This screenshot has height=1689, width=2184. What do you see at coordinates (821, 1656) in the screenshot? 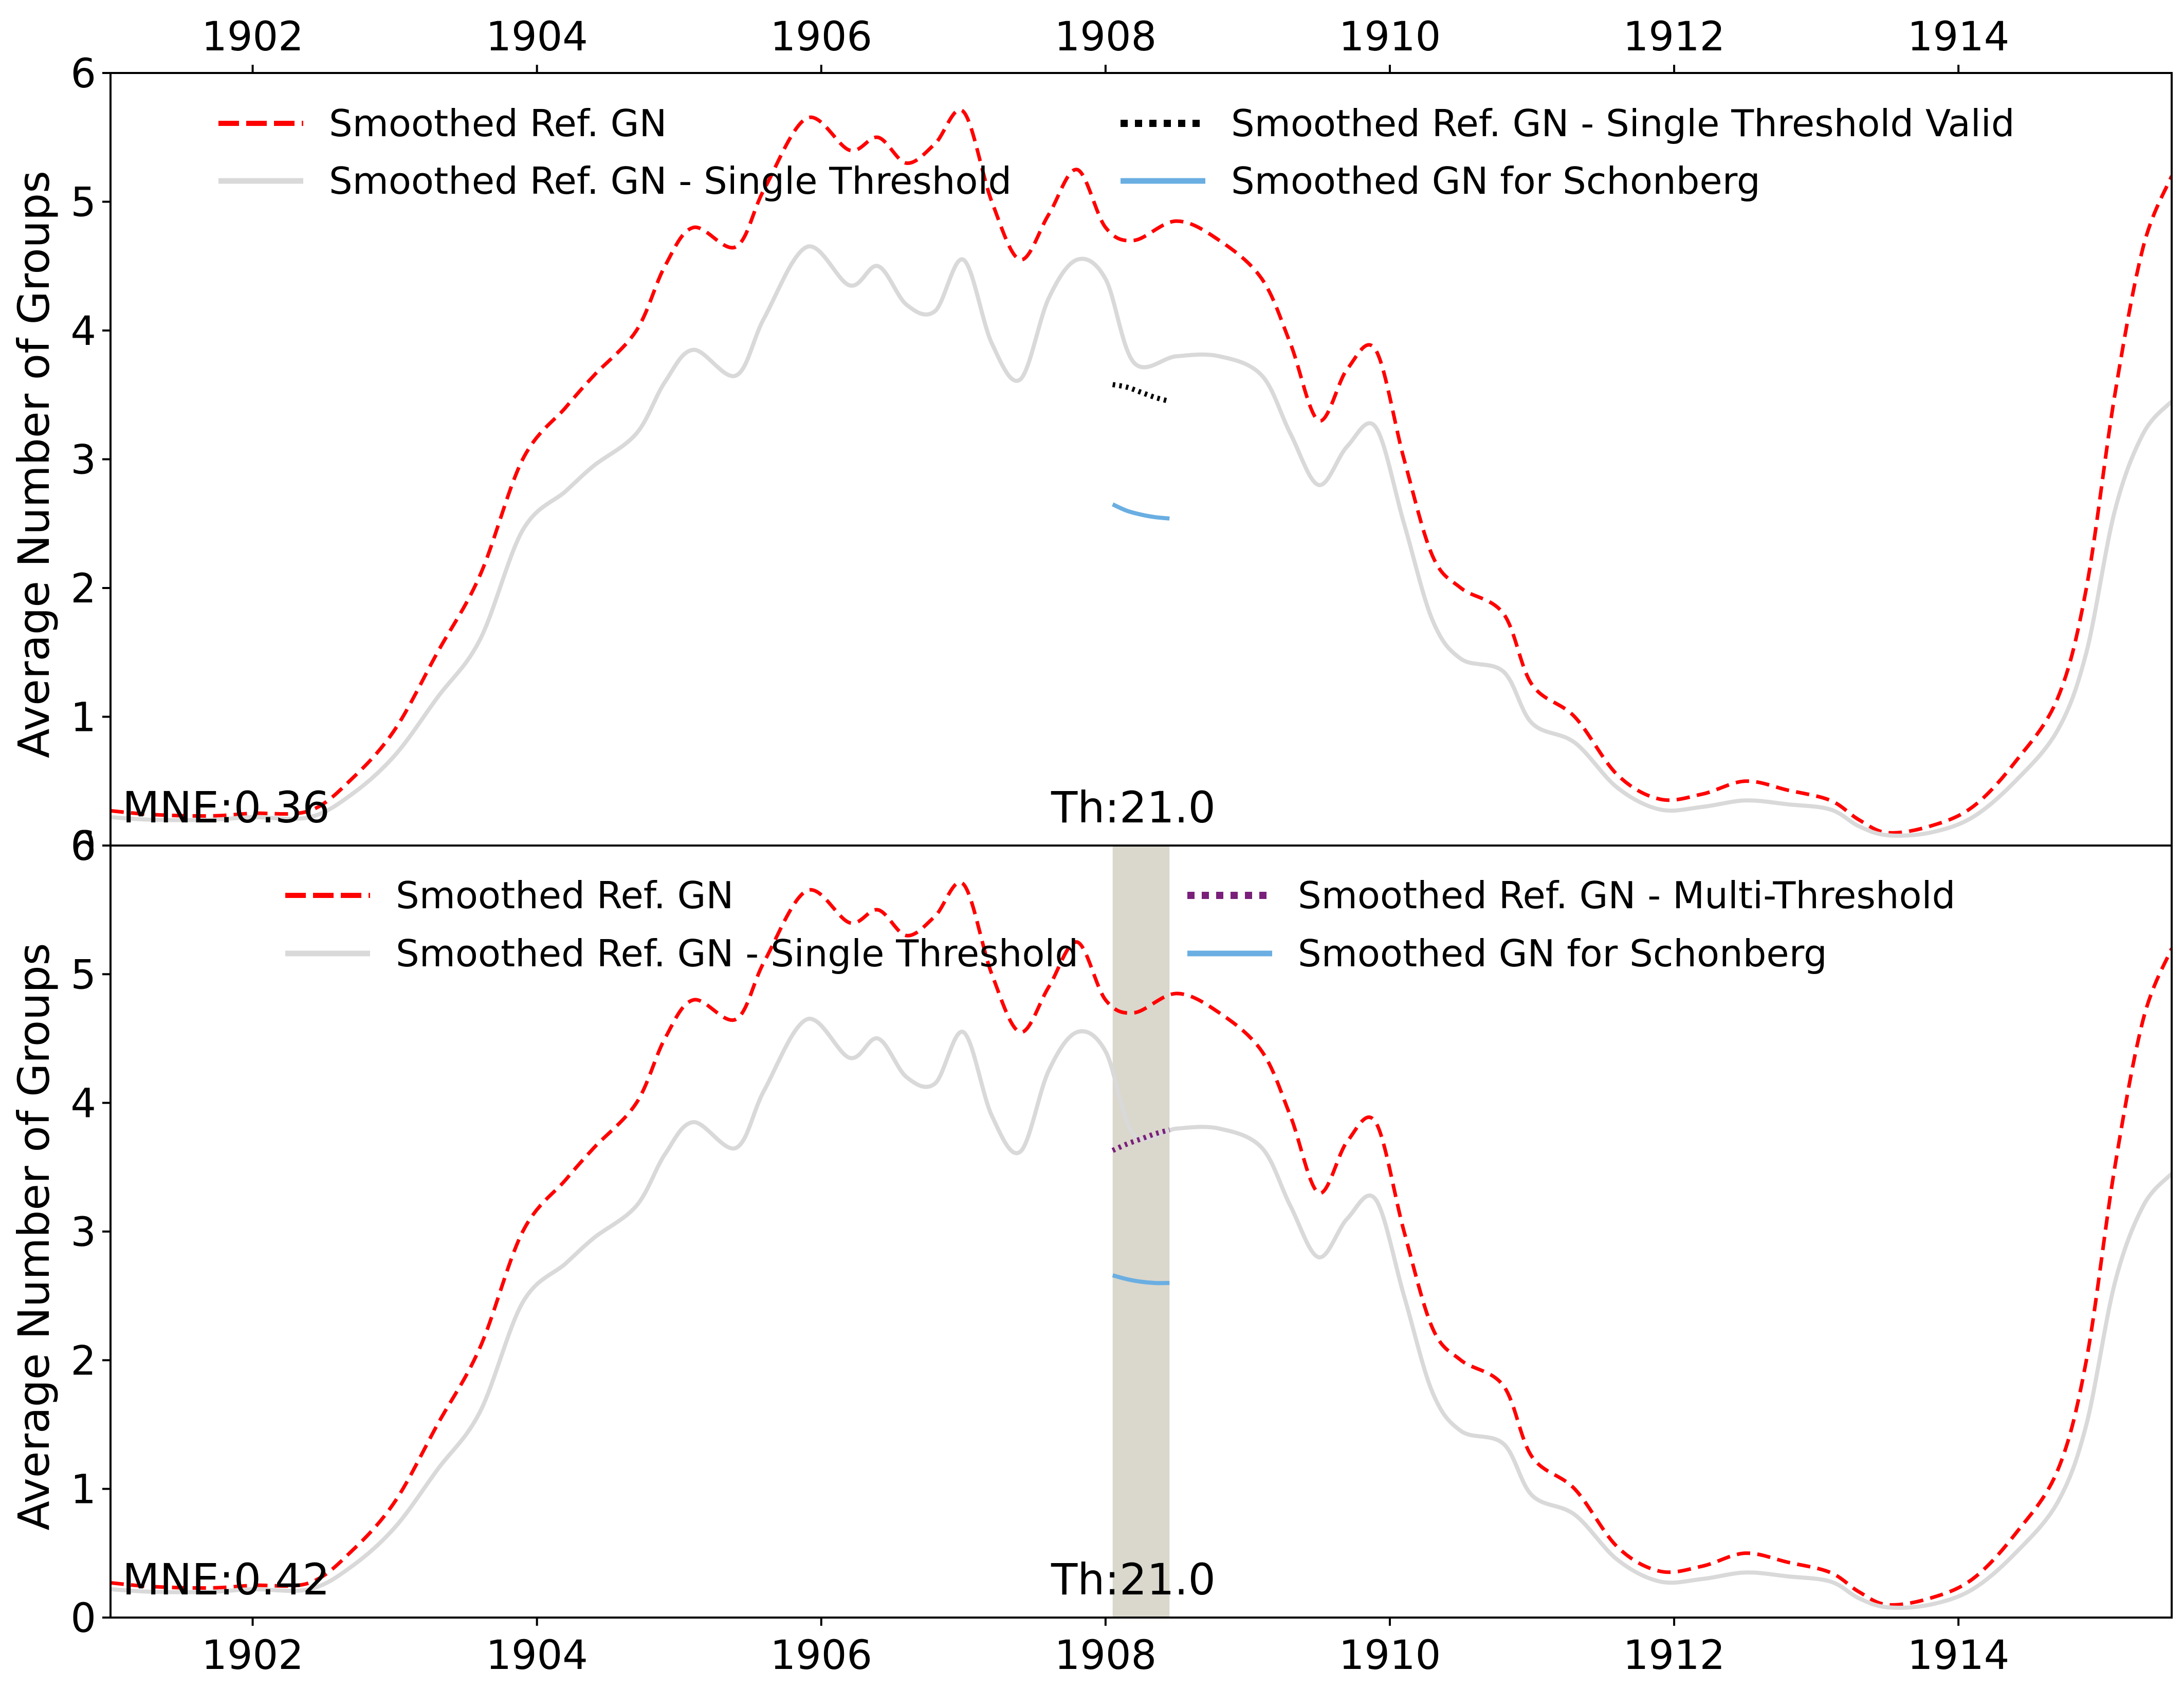
I see `bottom-chart-x-tick-label: 1906` at bounding box center [821, 1656].